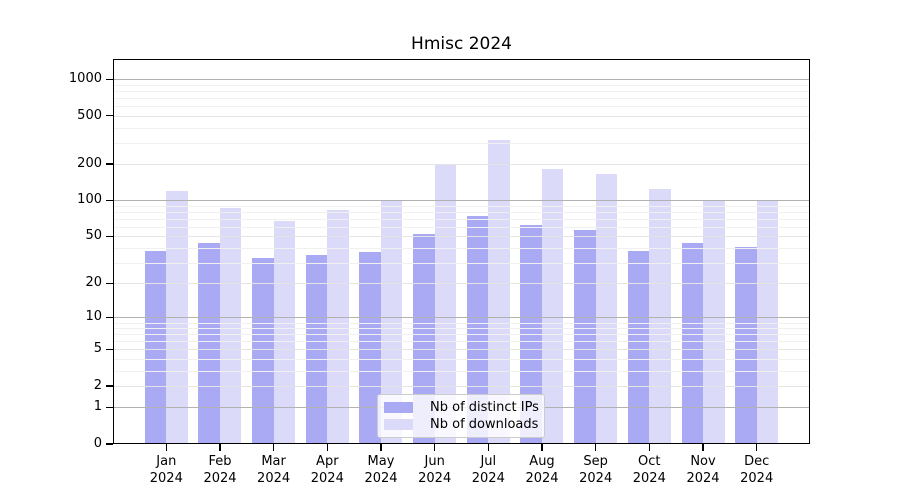 This screenshot has width=900, height=500. Describe the element at coordinates (381, 447) in the screenshot. I see `x-tick-may` at that location.